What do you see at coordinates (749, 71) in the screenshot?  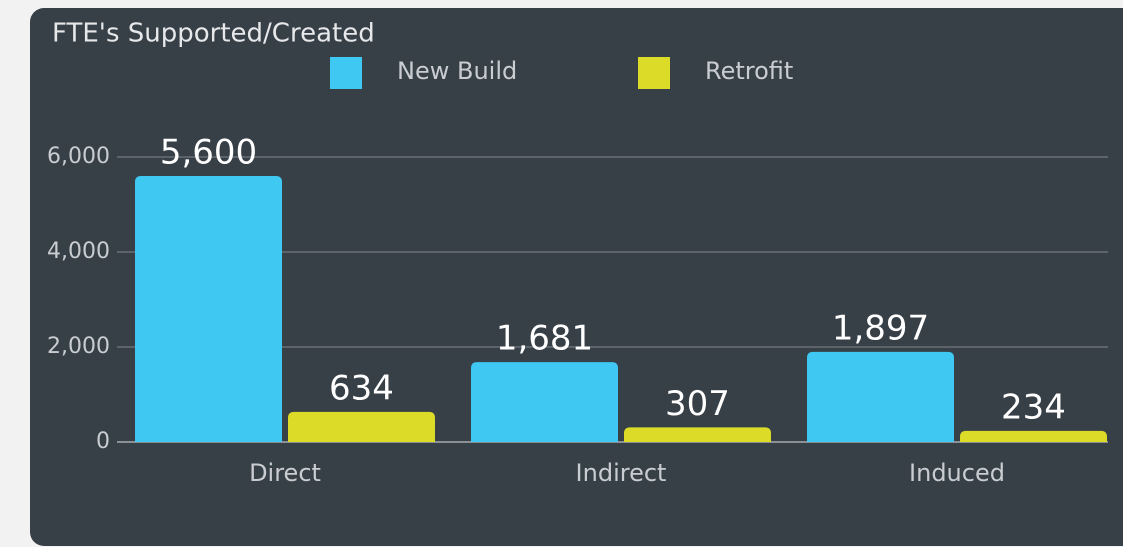 I see `legend-label: Retrofit` at bounding box center [749, 71].